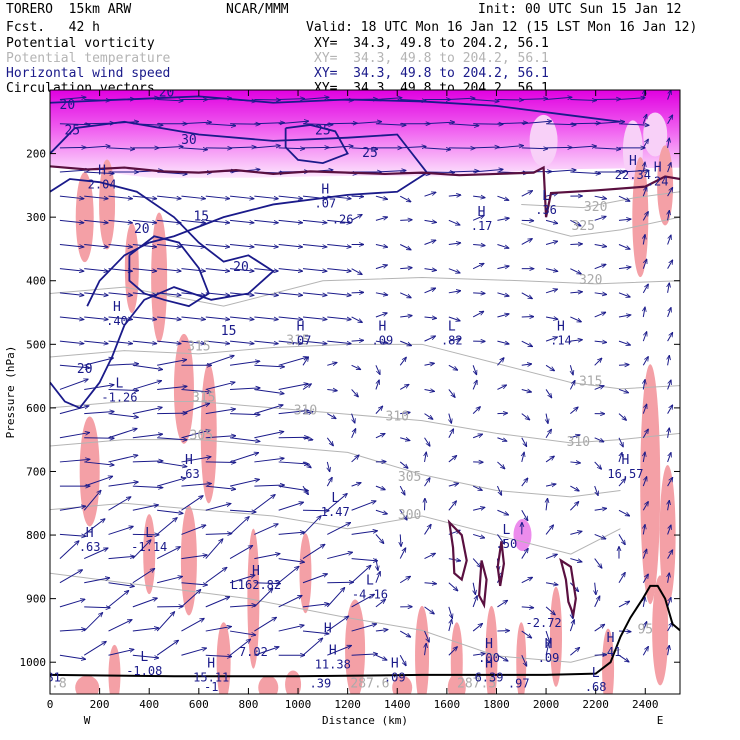 The height and width of the screenshot is (740, 740). What do you see at coordinates (211, 677) in the screenshot?
I see `extremum-value: 15.11` at bounding box center [211, 677].